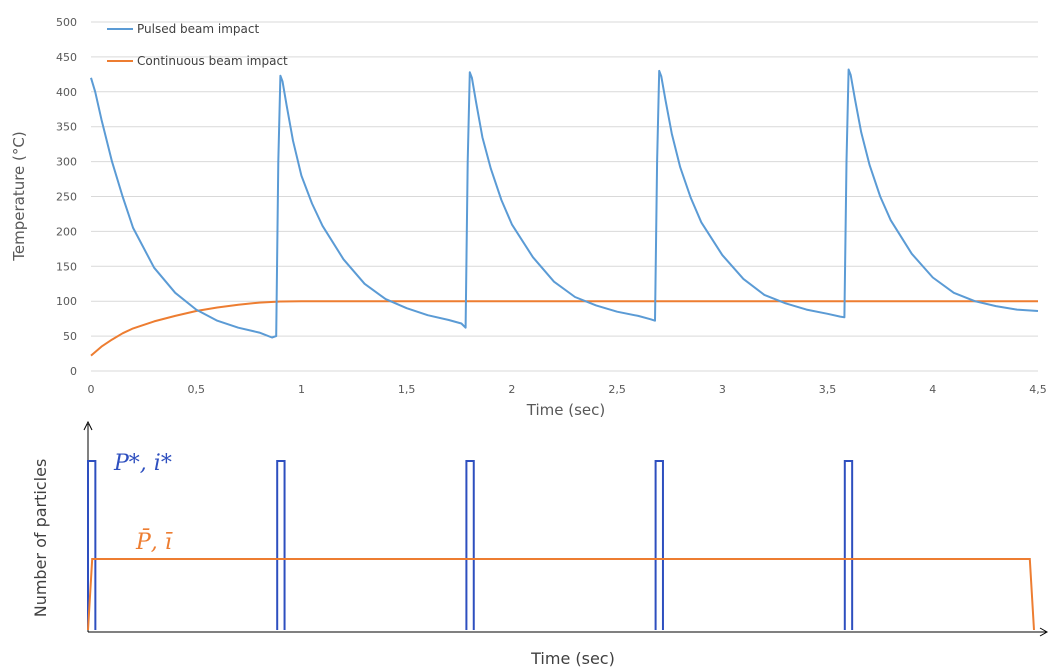 This screenshot has width=1050, height=671. What do you see at coordinates (828, 389) in the screenshot?
I see `x-tick-label: 3,5` at bounding box center [828, 389].